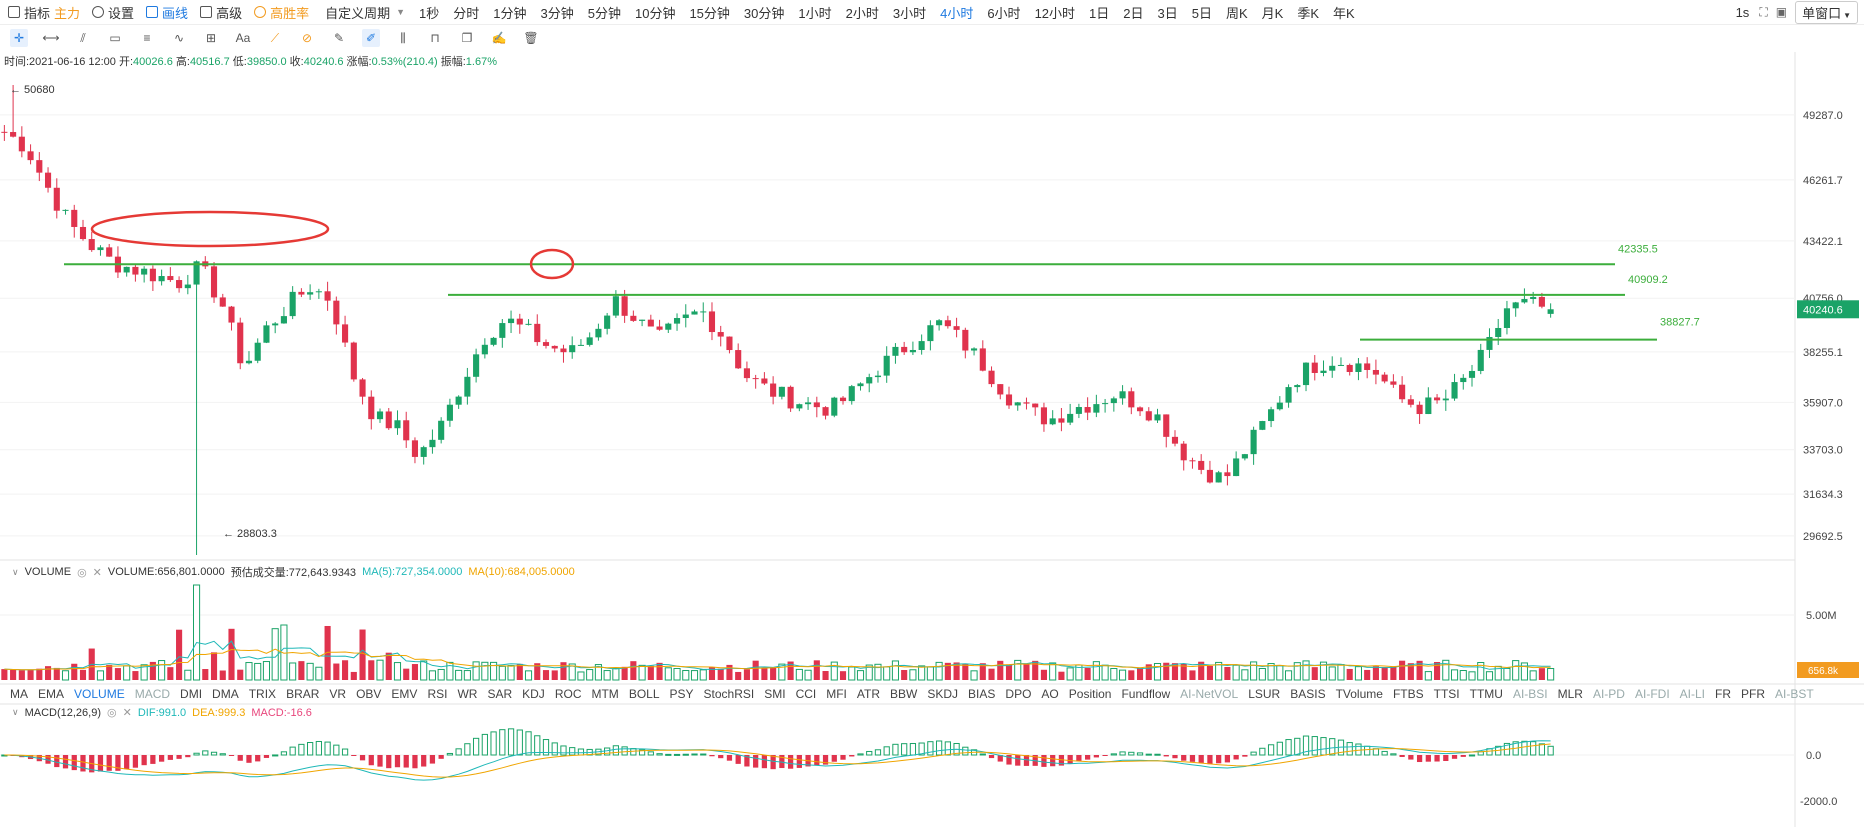  I want to click on indicator-tab-stochrsi: StochRSI, so click(729, 694).